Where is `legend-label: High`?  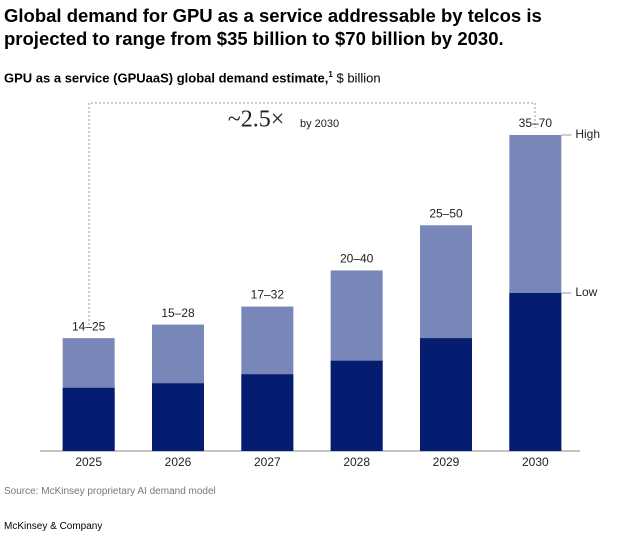 legend-label: High is located at coordinates (587, 134).